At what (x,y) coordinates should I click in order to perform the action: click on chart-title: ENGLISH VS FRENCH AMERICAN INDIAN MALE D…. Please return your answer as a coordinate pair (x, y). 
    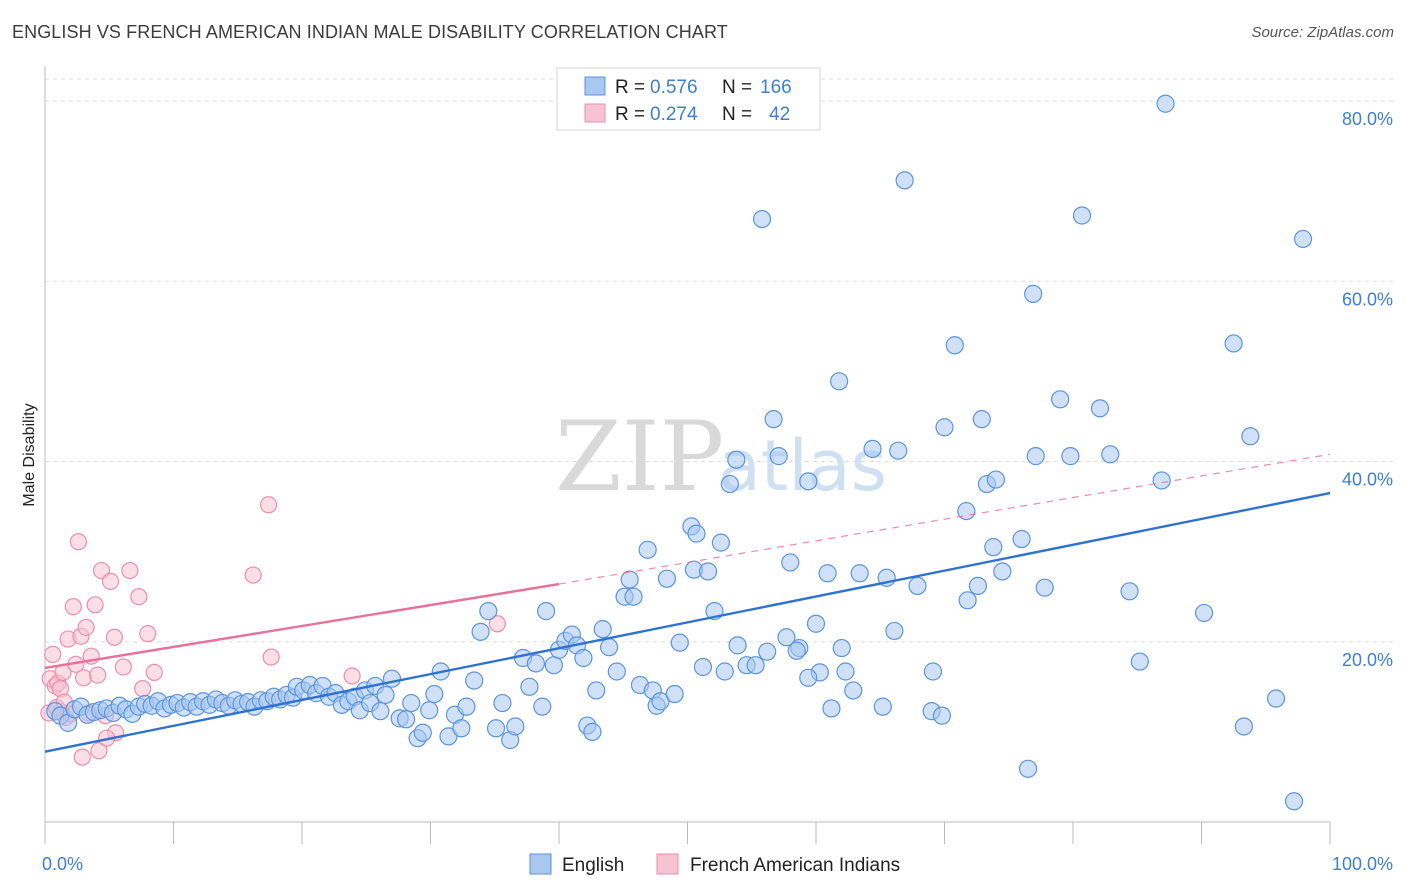
    Looking at the image, I should click on (370, 32).